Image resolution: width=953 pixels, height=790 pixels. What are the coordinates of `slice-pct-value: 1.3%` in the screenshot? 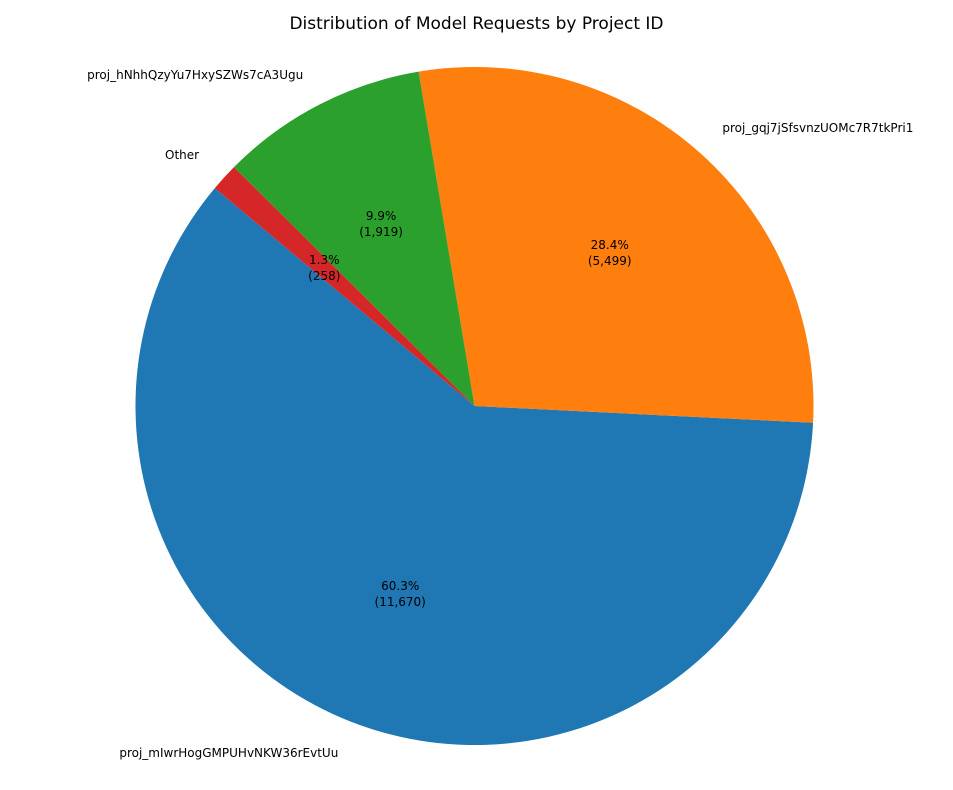 It's located at (324, 259).